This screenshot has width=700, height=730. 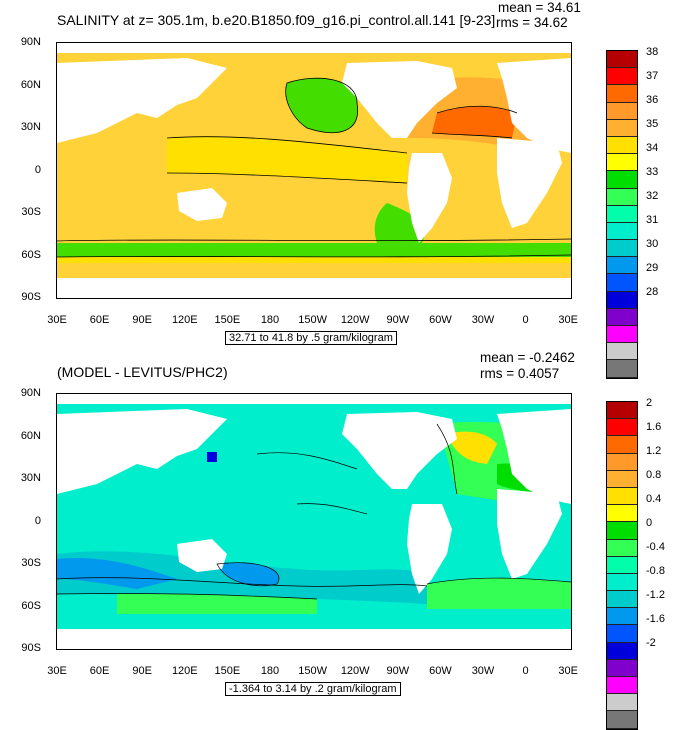 I want to click on top-rms: rms = 34.62, so click(x=532, y=22).